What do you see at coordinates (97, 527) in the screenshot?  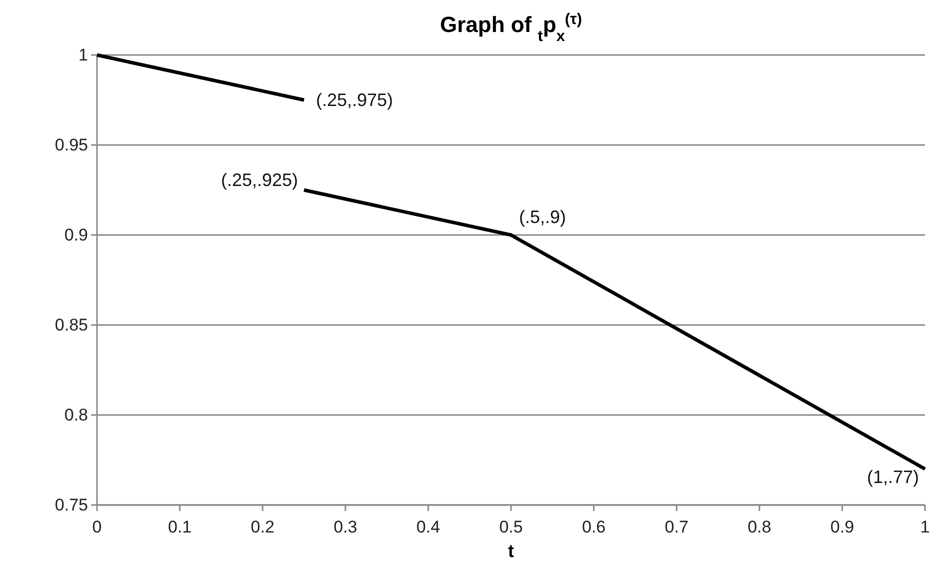 I see `x-tick-label: 0` at bounding box center [97, 527].